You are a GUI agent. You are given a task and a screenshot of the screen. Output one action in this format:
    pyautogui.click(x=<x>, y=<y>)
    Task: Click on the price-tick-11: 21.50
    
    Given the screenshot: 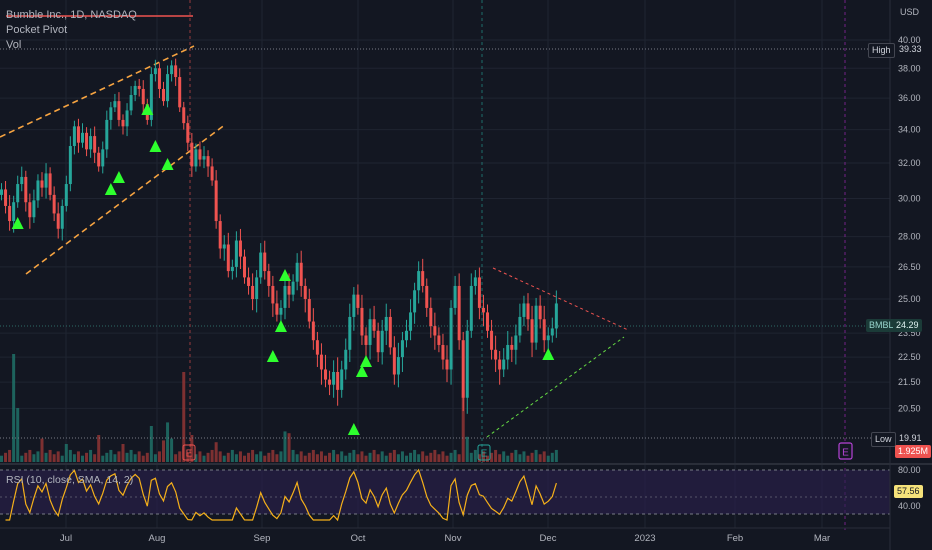 What is the action you would take?
    pyautogui.click(x=909, y=382)
    